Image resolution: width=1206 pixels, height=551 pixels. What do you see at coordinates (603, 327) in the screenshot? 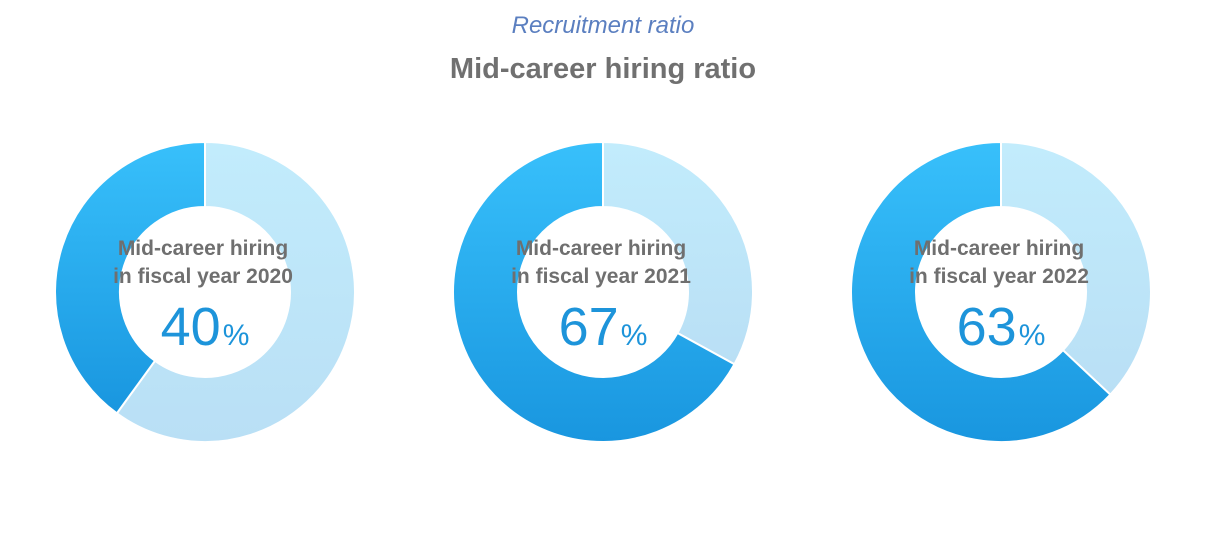
I see `donut-value: 67%` at bounding box center [603, 327].